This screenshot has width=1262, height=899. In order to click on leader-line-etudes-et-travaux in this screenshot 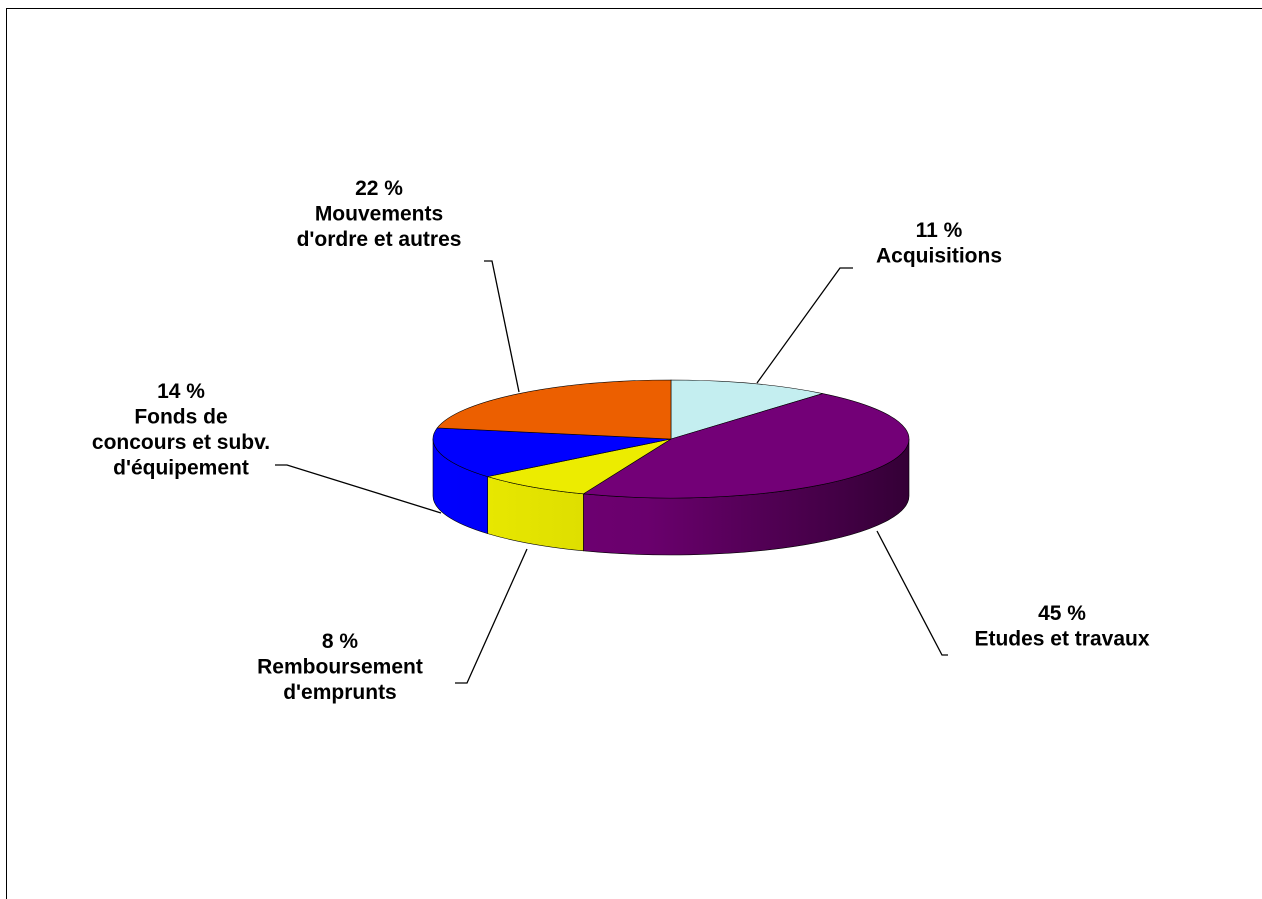, I will do `click(912, 593)`.